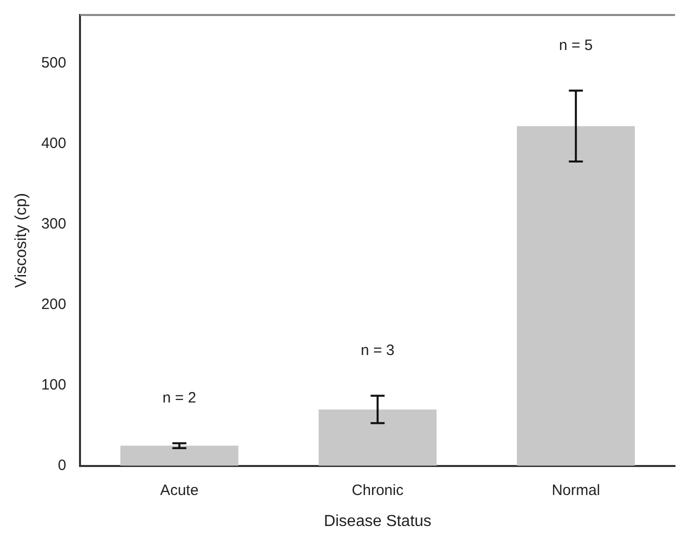 This screenshot has height=545, width=689. I want to click on annotation: n = 2, so click(179, 397).